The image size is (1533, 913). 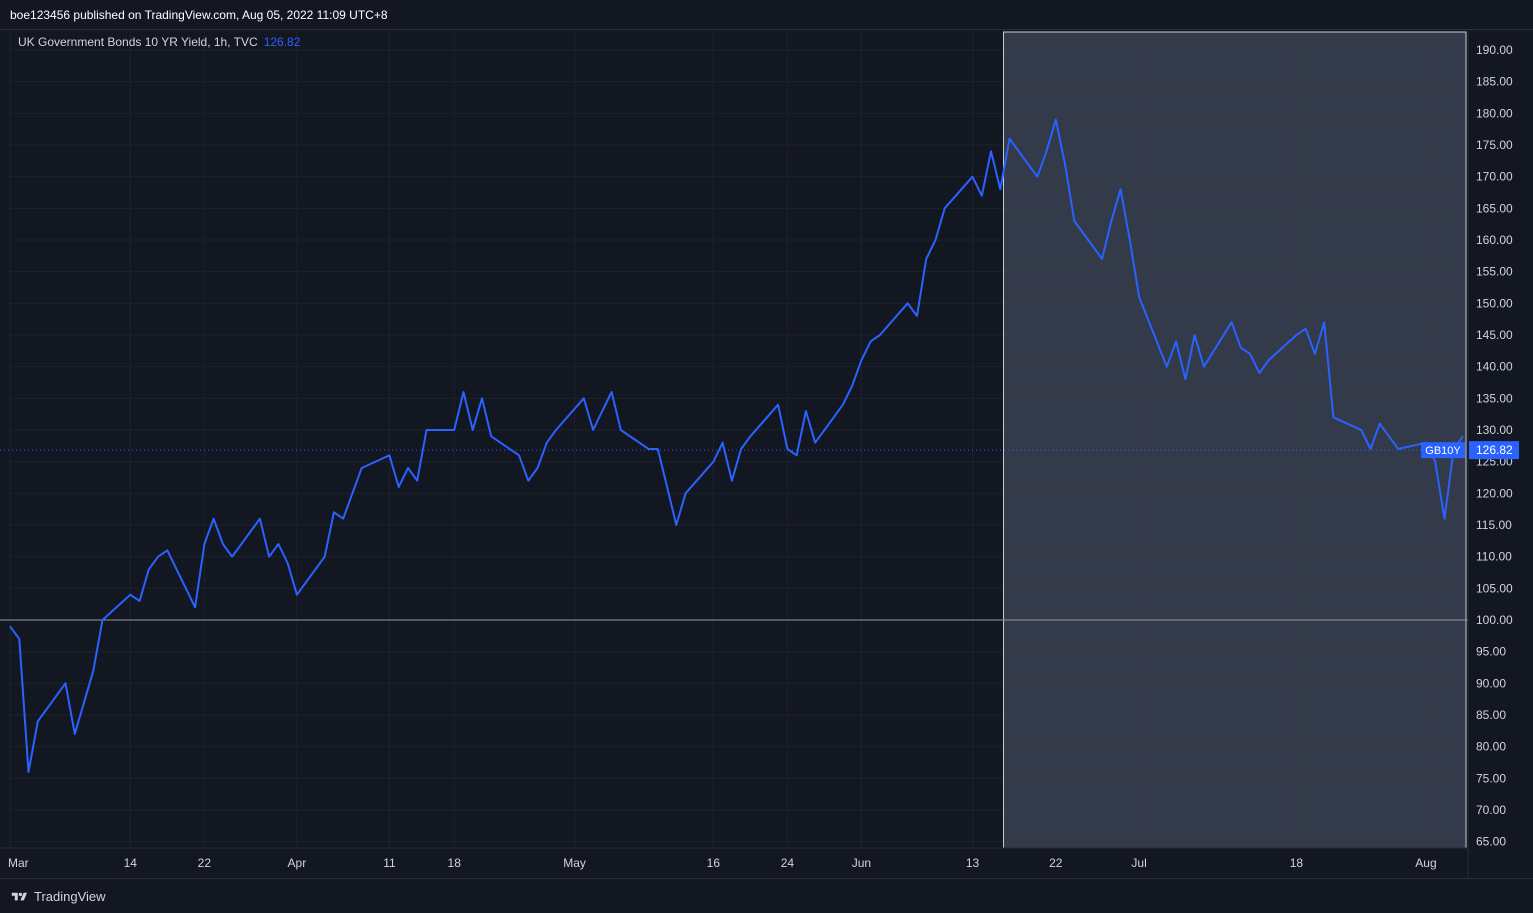 What do you see at coordinates (58, 896) in the screenshot?
I see `tradingview-brand: TradingView` at bounding box center [58, 896].